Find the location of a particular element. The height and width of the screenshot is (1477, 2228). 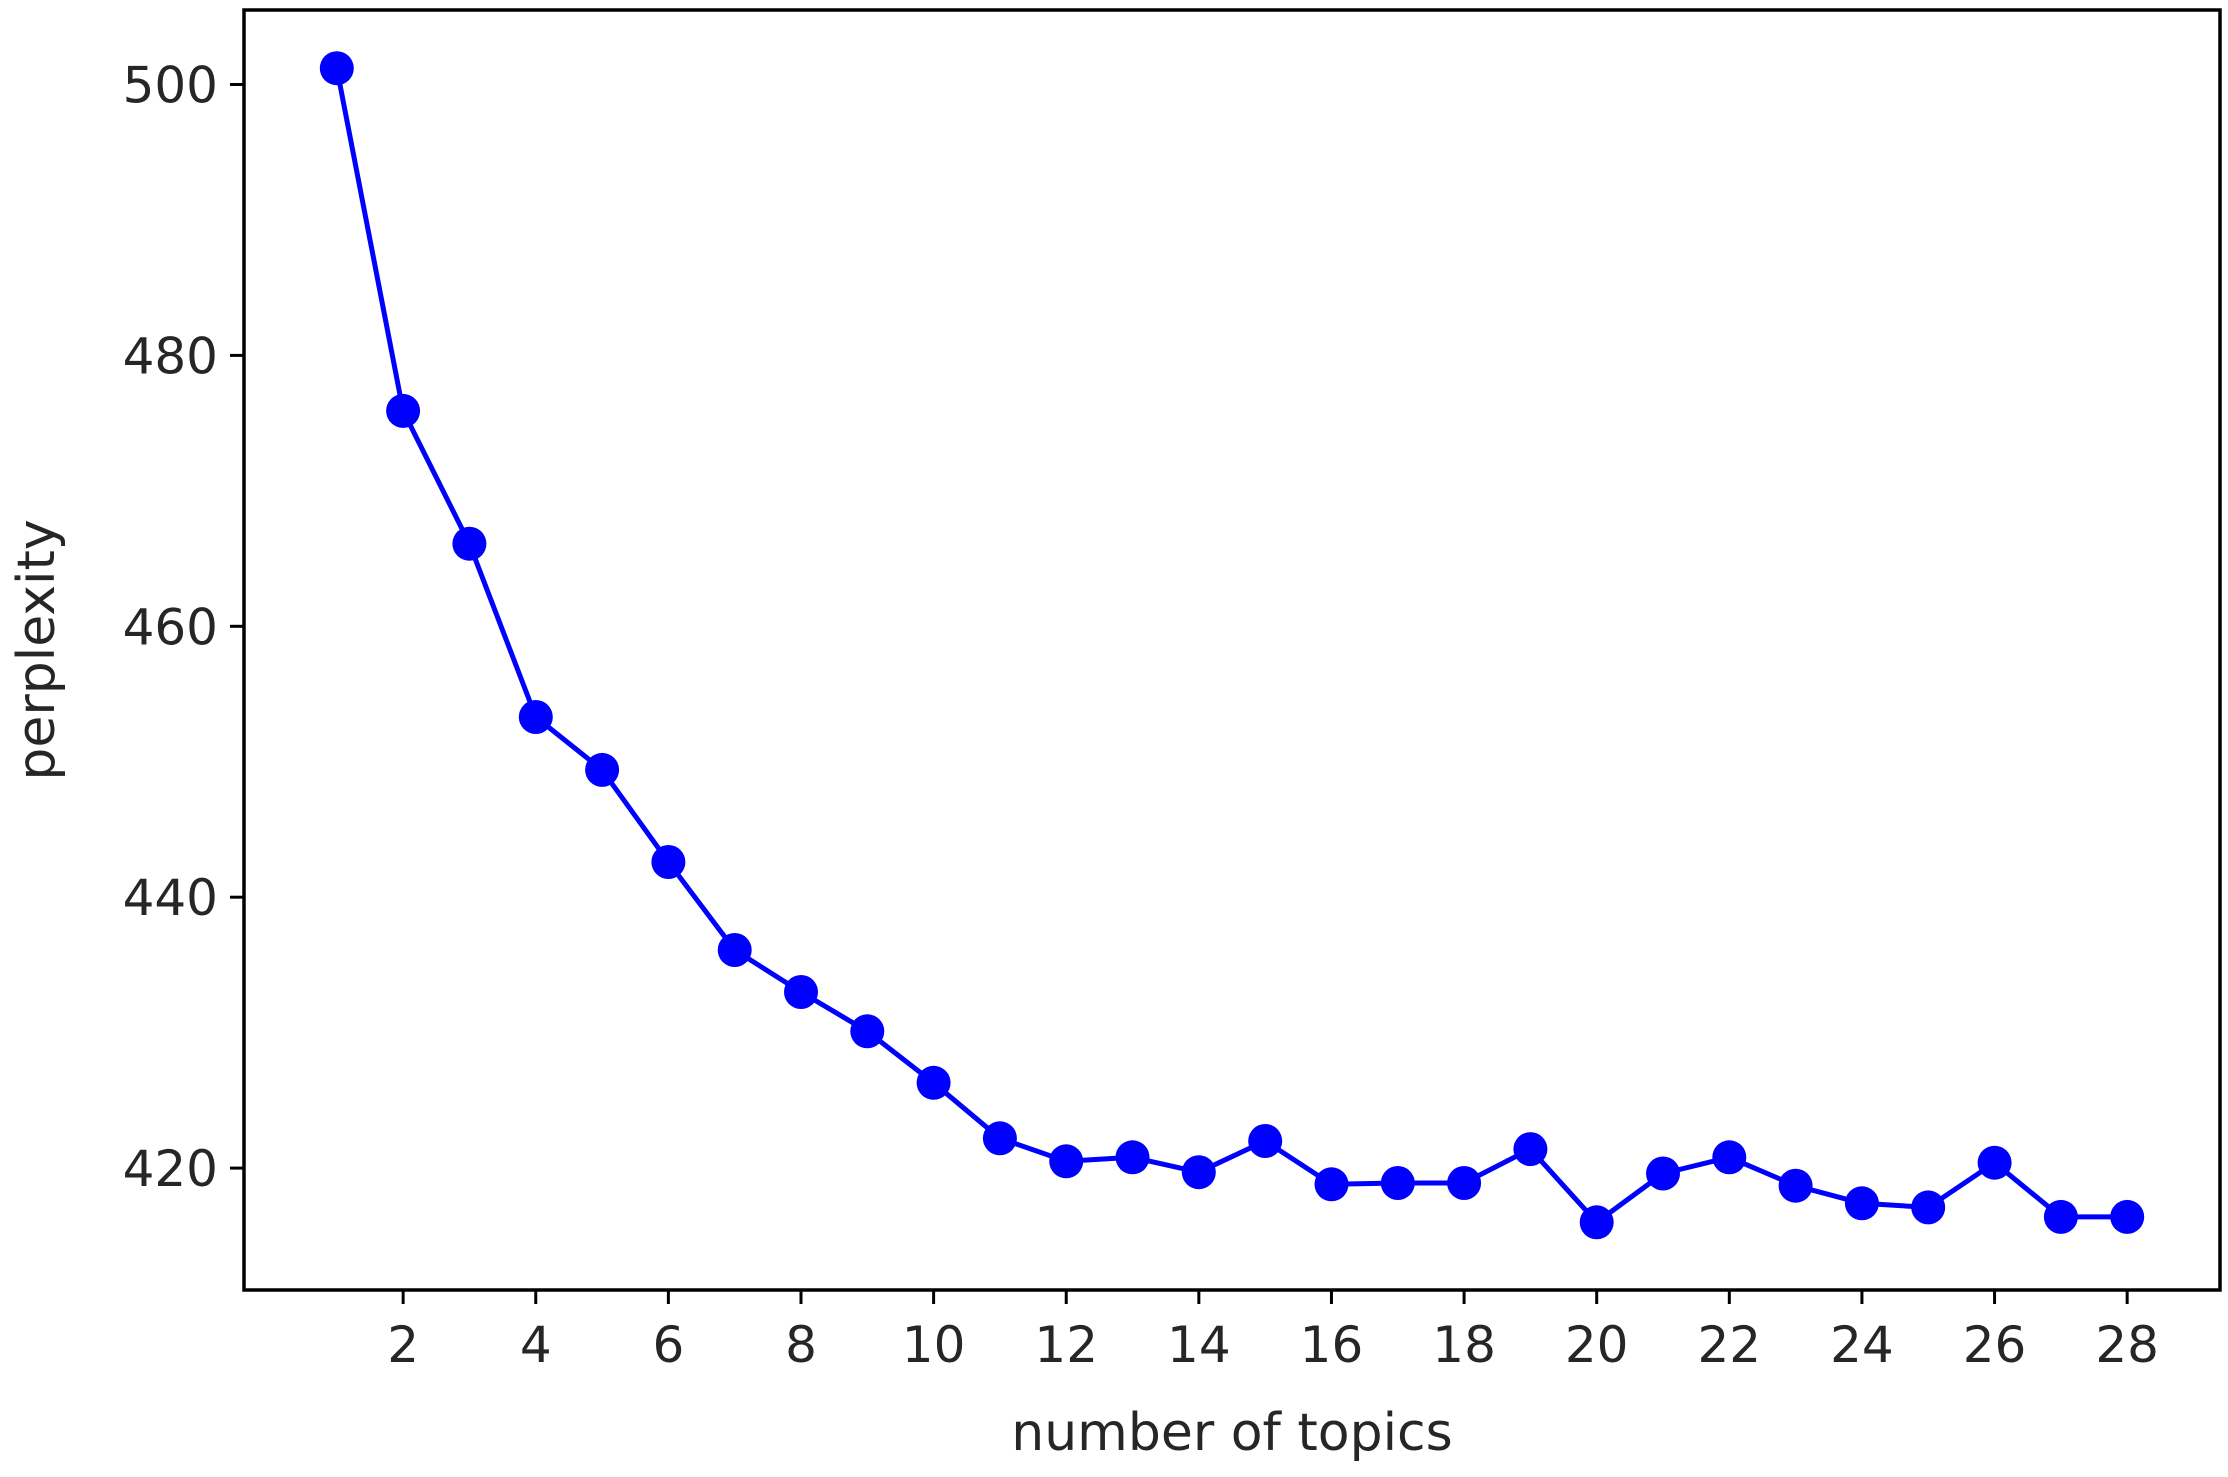

x-tick-label: 18 is located at coordinates (1464, 1345).